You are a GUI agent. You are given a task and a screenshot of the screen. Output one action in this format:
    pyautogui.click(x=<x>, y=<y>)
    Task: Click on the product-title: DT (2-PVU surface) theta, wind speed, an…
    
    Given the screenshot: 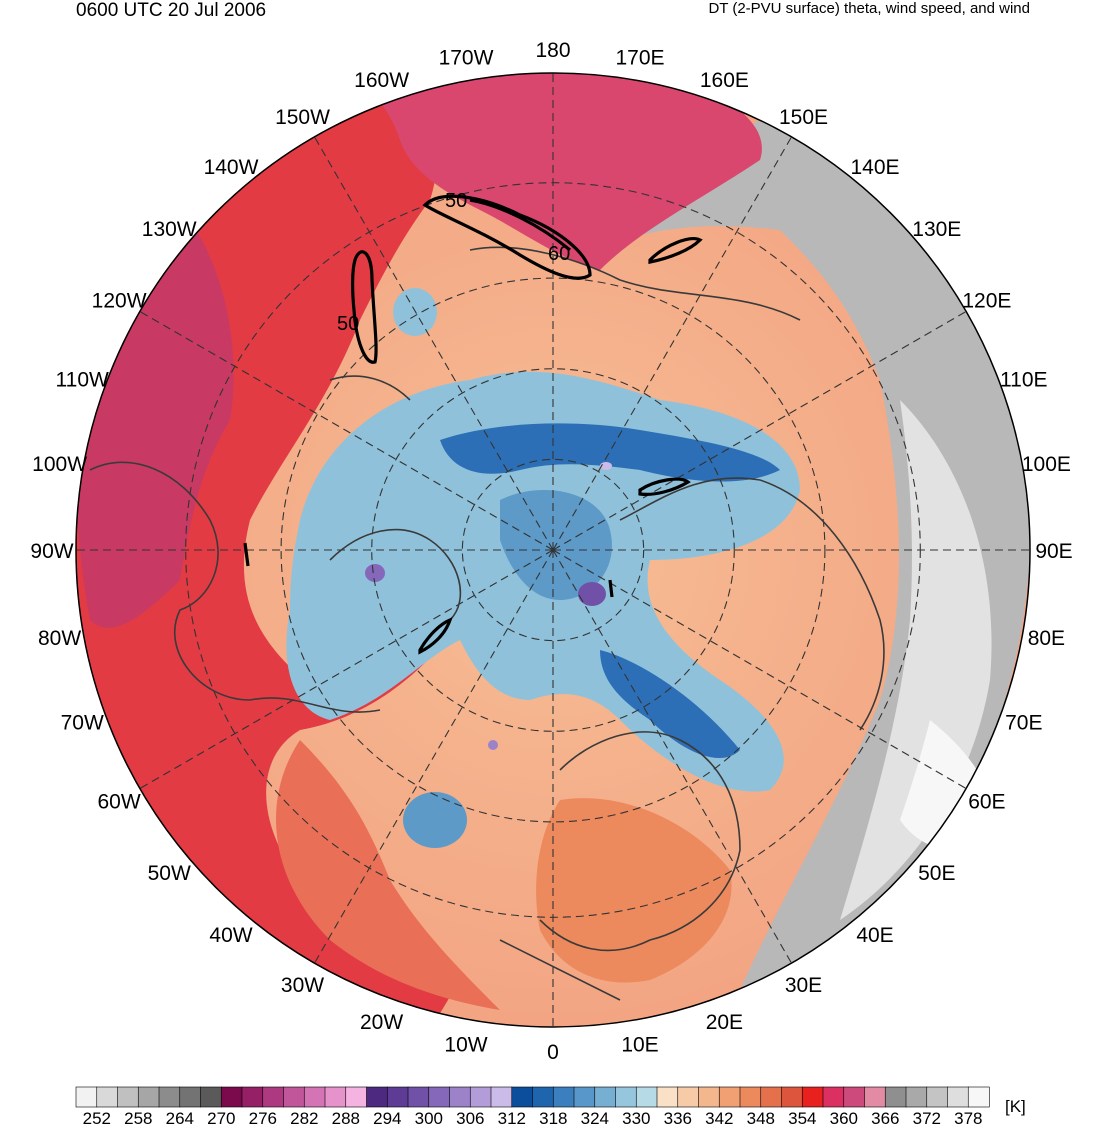 What is the action you would take?
    pyautogui.click(x=869, y=8)
    